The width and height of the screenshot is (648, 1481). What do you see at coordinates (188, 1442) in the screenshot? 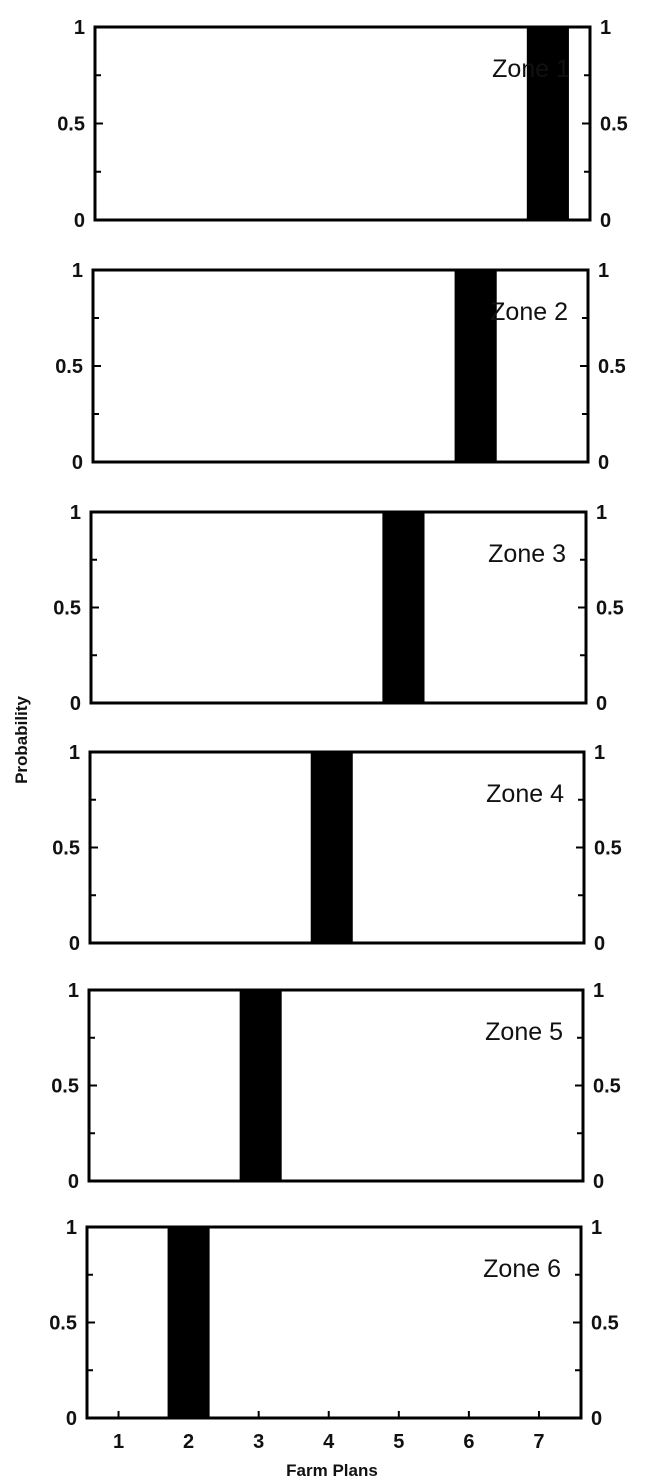
I see `x-tick-label: 2` at bounding box center [188, 1442].